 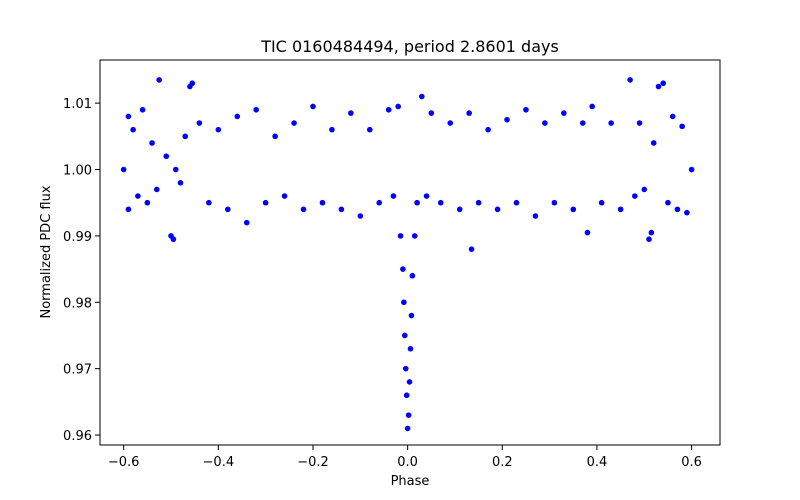 I want to click on y-tick-label: 0.98, so click(x=77, y=303).